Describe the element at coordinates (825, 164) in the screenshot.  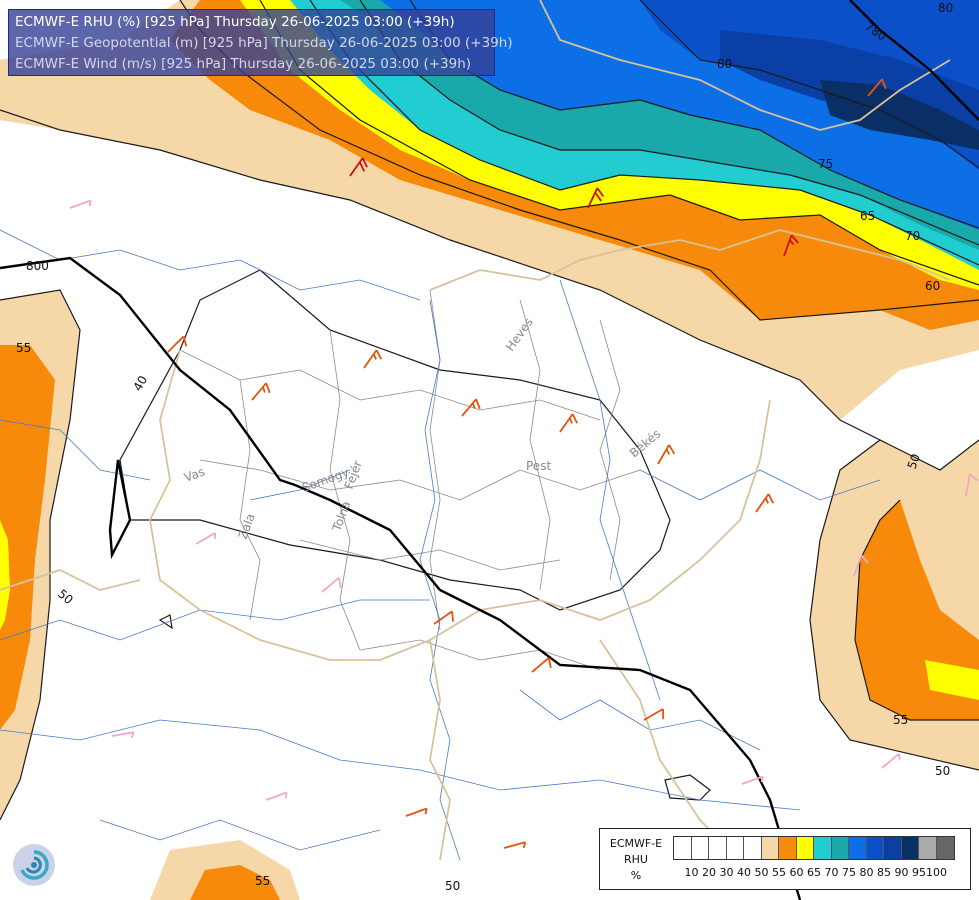
I see `contour-label: 75` at that location.